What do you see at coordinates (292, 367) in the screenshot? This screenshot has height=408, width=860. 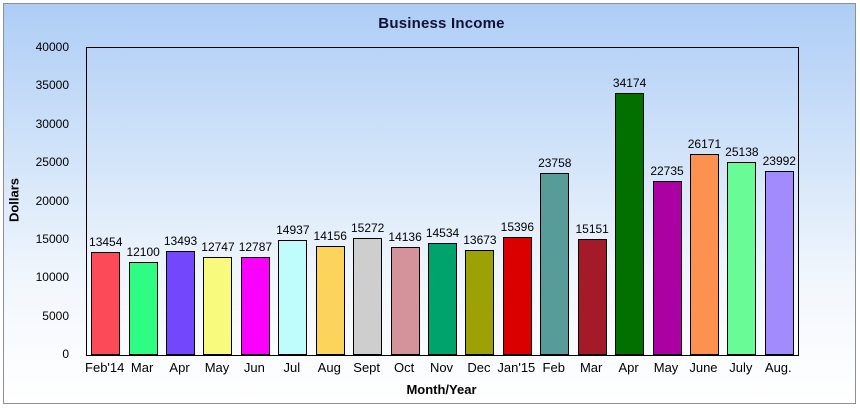 I see `xtick-label: Jul` at bounding box center [292, 367].